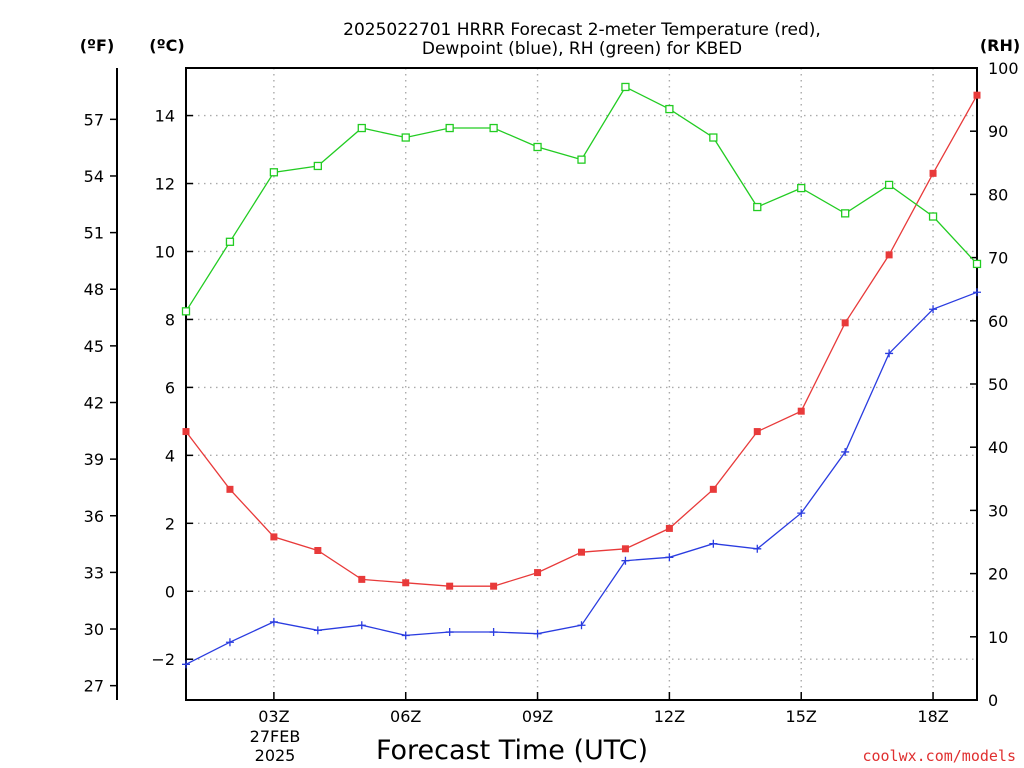 The image size is (1024, 768). I want to click on chart-title-line2: Dewpoint (blue), RH (green) for KBED, so click(582, 49).